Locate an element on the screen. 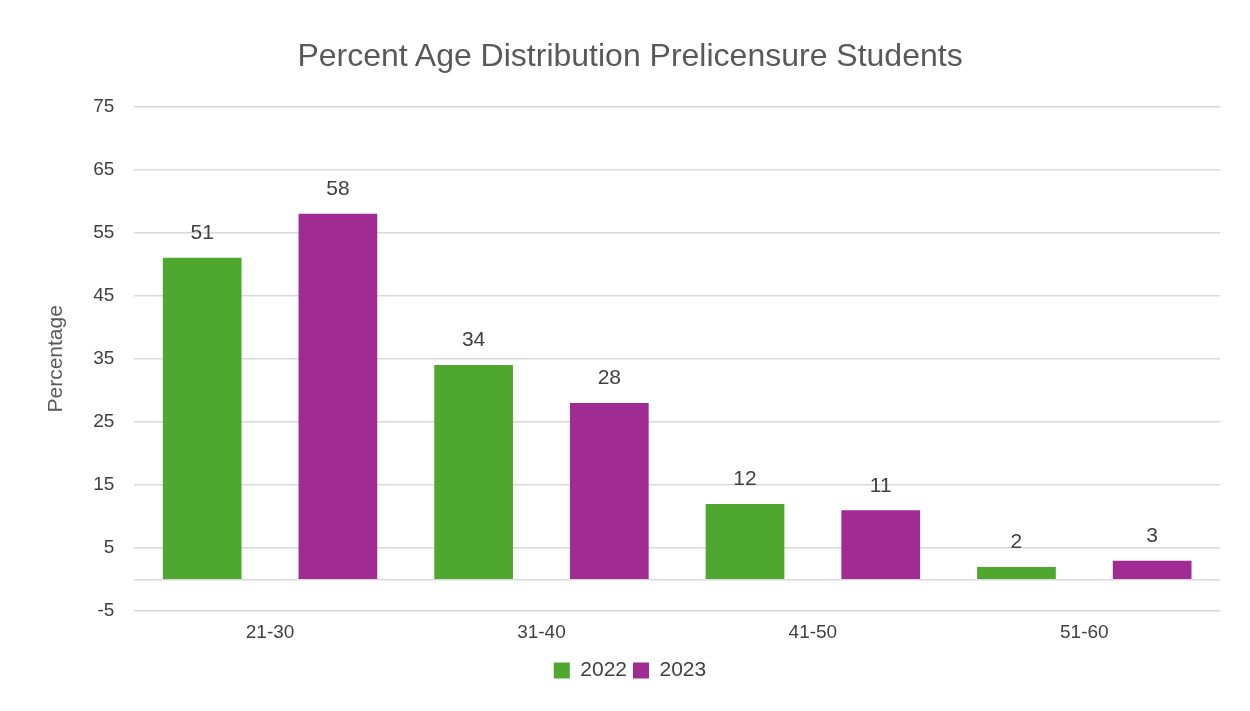  y-tick-label: 5 is located at coordinates (109, 547).